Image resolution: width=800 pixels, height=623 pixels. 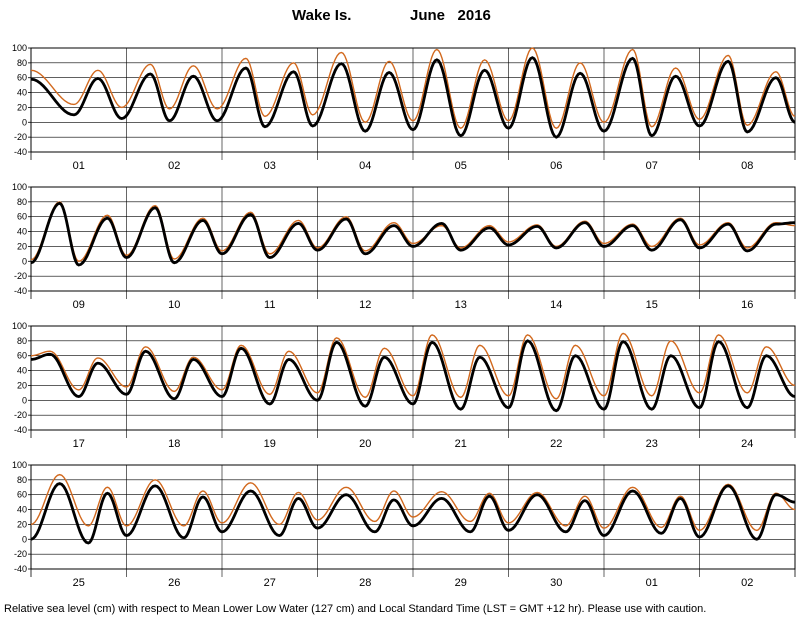 I want to click on day-label: 05, so click(x=461, y=166).